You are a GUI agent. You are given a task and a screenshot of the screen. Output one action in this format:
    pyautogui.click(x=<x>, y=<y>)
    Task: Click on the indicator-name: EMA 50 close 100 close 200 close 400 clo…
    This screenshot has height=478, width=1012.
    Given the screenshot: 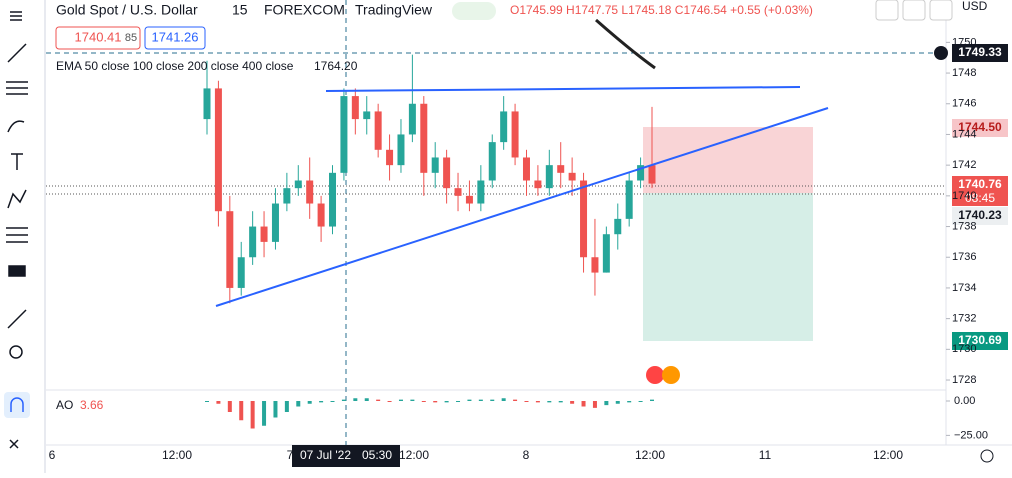 What is the action you would take?
    pyautogui.click(x=175, y=66)
    